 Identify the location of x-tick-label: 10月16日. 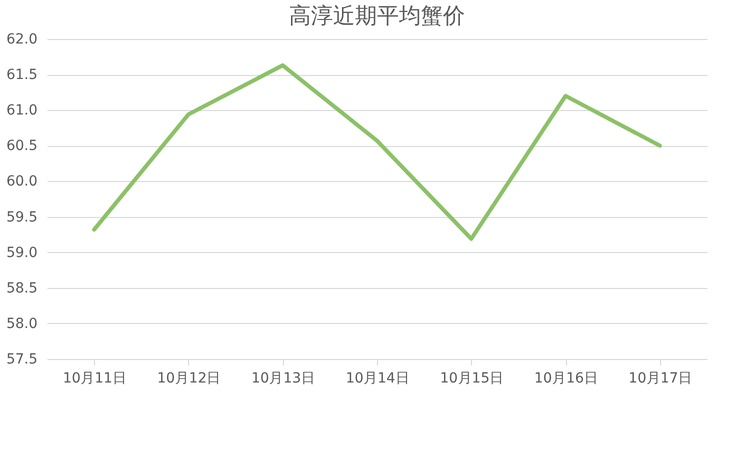
(566, 378).